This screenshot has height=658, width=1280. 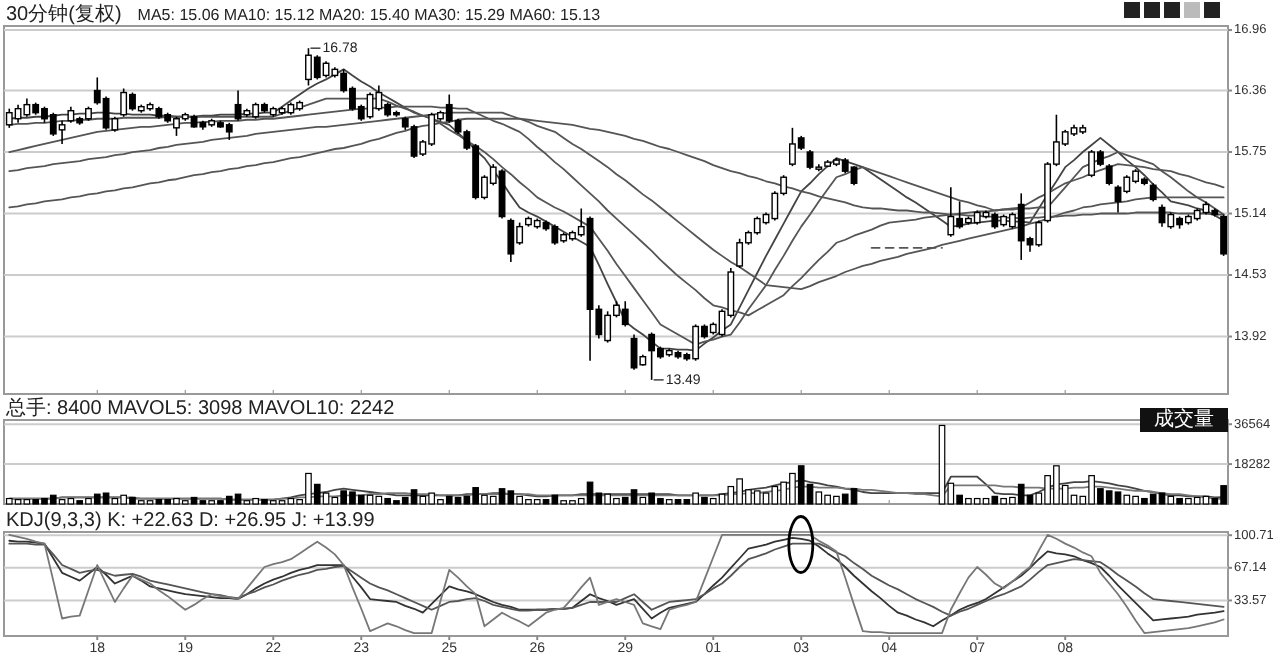 I want to click on chart-title: 30分钟(复权), so click(x=64, y=14).